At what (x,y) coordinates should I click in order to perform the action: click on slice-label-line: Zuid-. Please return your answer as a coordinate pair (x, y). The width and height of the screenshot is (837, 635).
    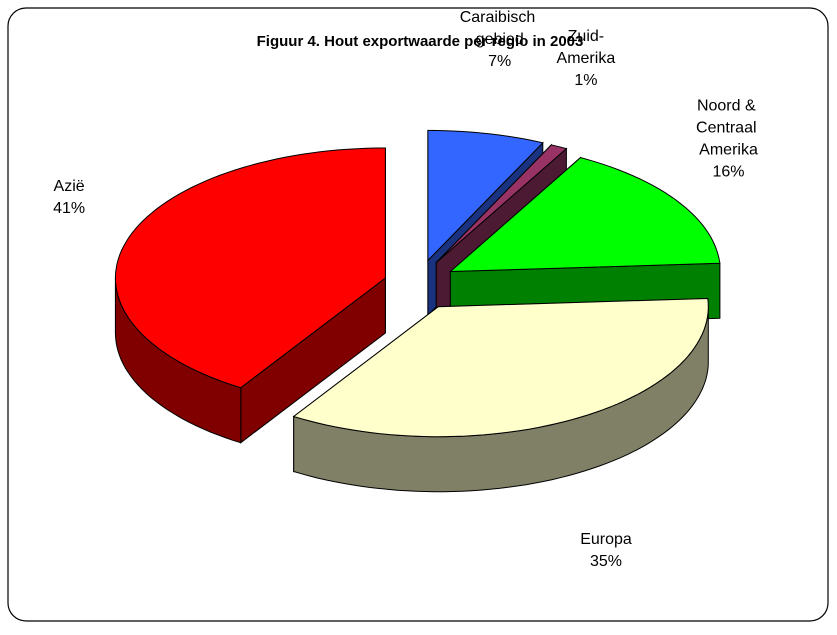
    Looking at the image, I should click on (586, 36).